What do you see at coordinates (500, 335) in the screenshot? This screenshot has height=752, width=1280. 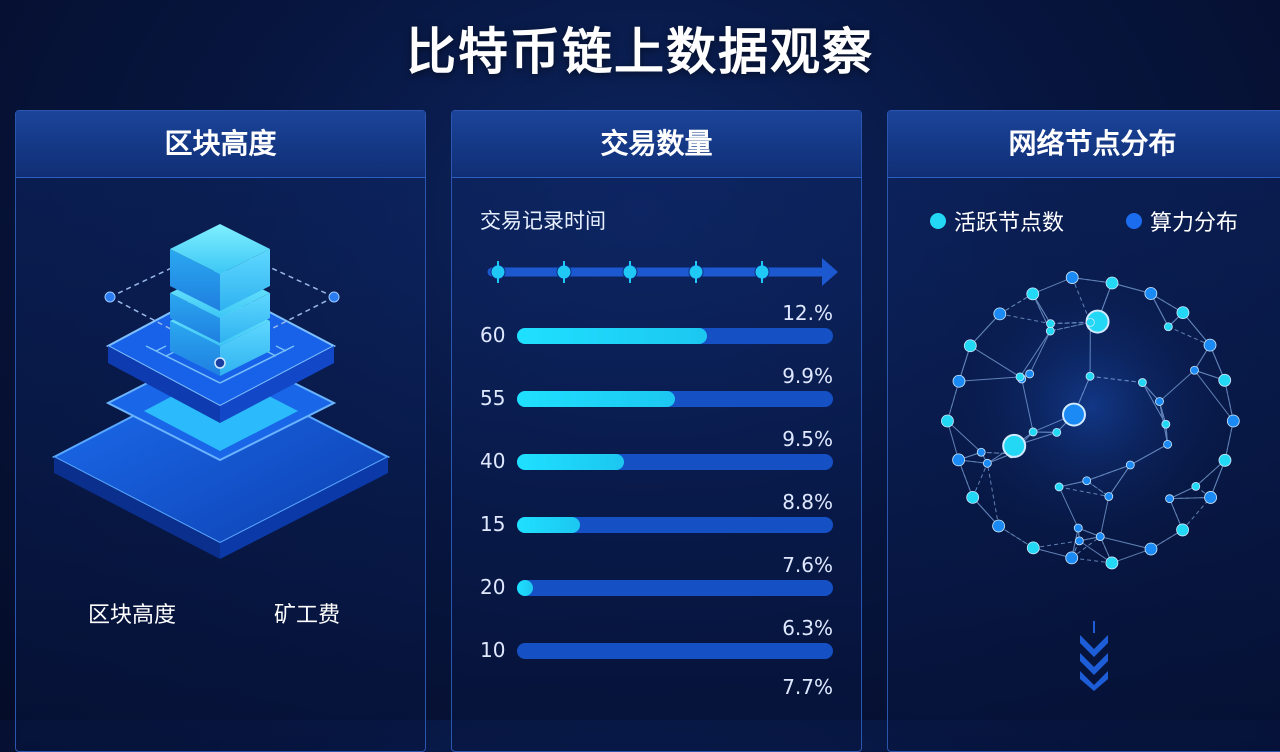 I see `row-label: 60` at bounding box center [500, 335].